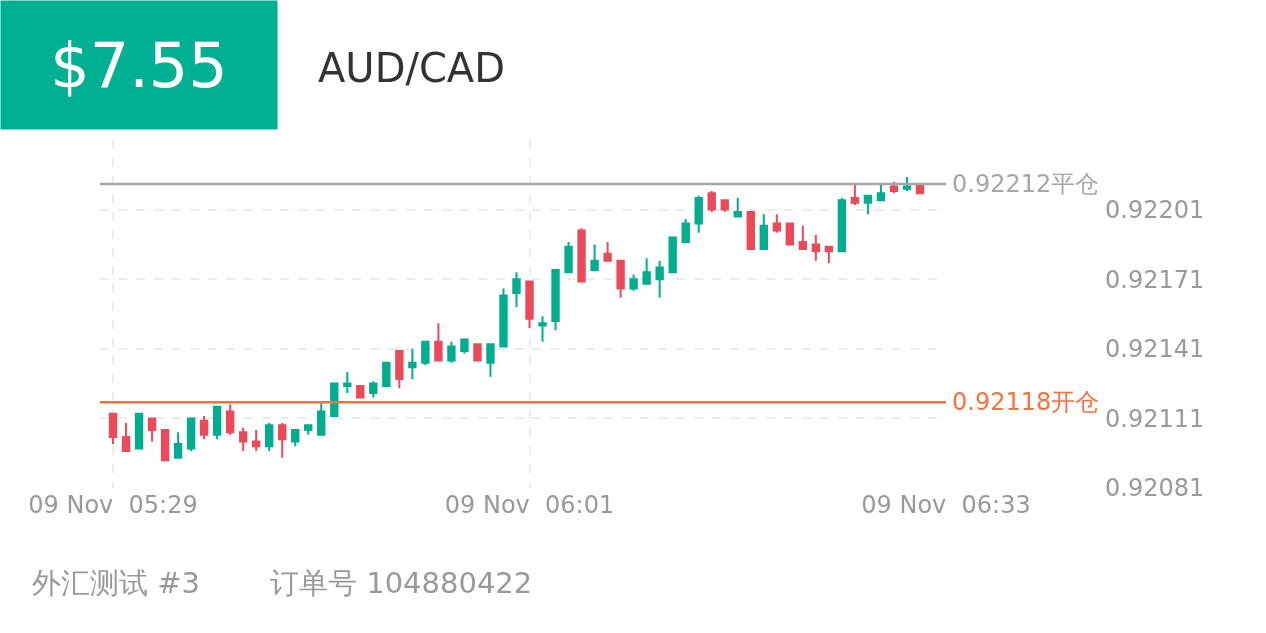  I want to click on ref-line-label: 0.92212平仓, so click(1026, 184).